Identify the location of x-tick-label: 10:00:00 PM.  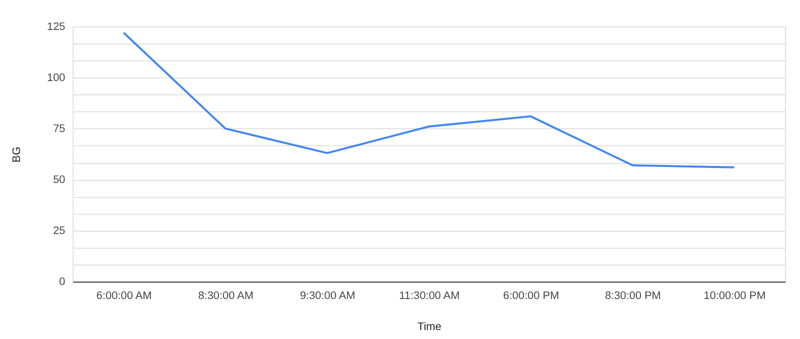
(735, 296).